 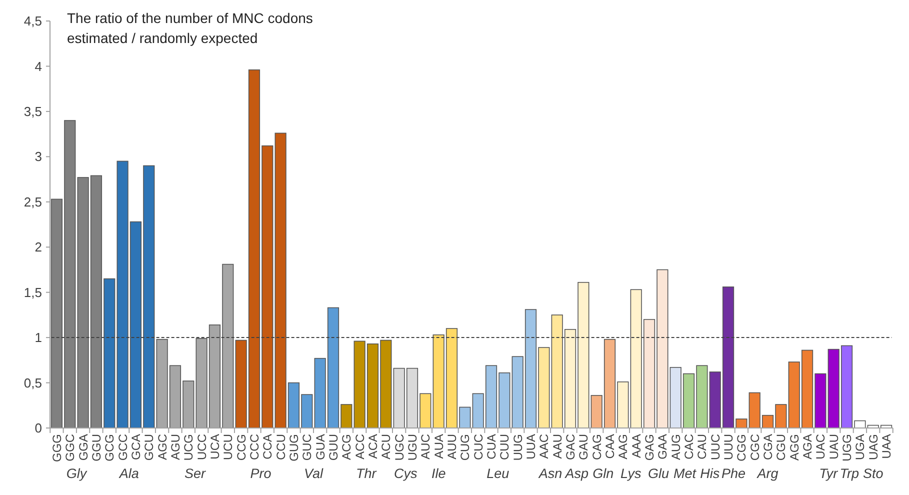 What do you see at coordinates (821, 447) in the screenshot?
I see `x-tick-label: UAC` at bounding box center [821, 447].